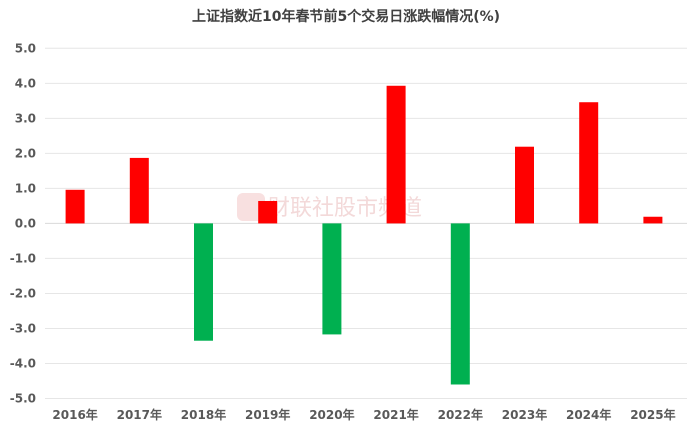  What do you see at coordinates (588, 414) in the screenshot?
I see `x-tick-label: 2024年` at bounding box center [588, 414].